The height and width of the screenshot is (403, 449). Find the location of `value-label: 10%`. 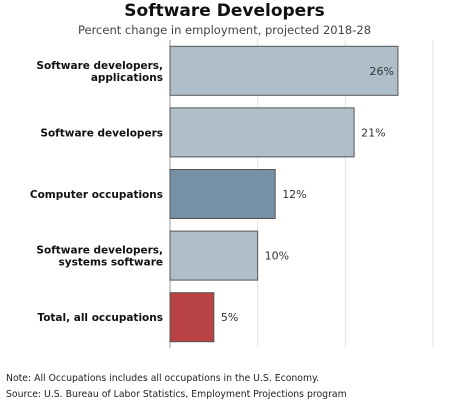

value-label: 10% is located at coordinates (277, 256).